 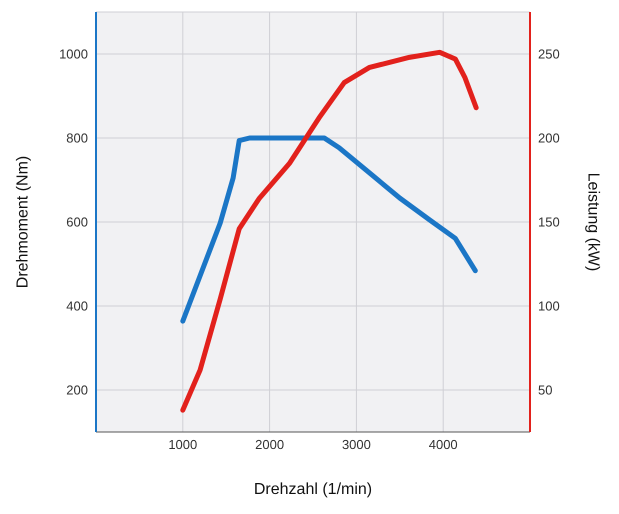 What do you see at coordinates (183, 444) in the screenshot?
I see `x-tick-label: 1000` at bounding box center [183, 444].